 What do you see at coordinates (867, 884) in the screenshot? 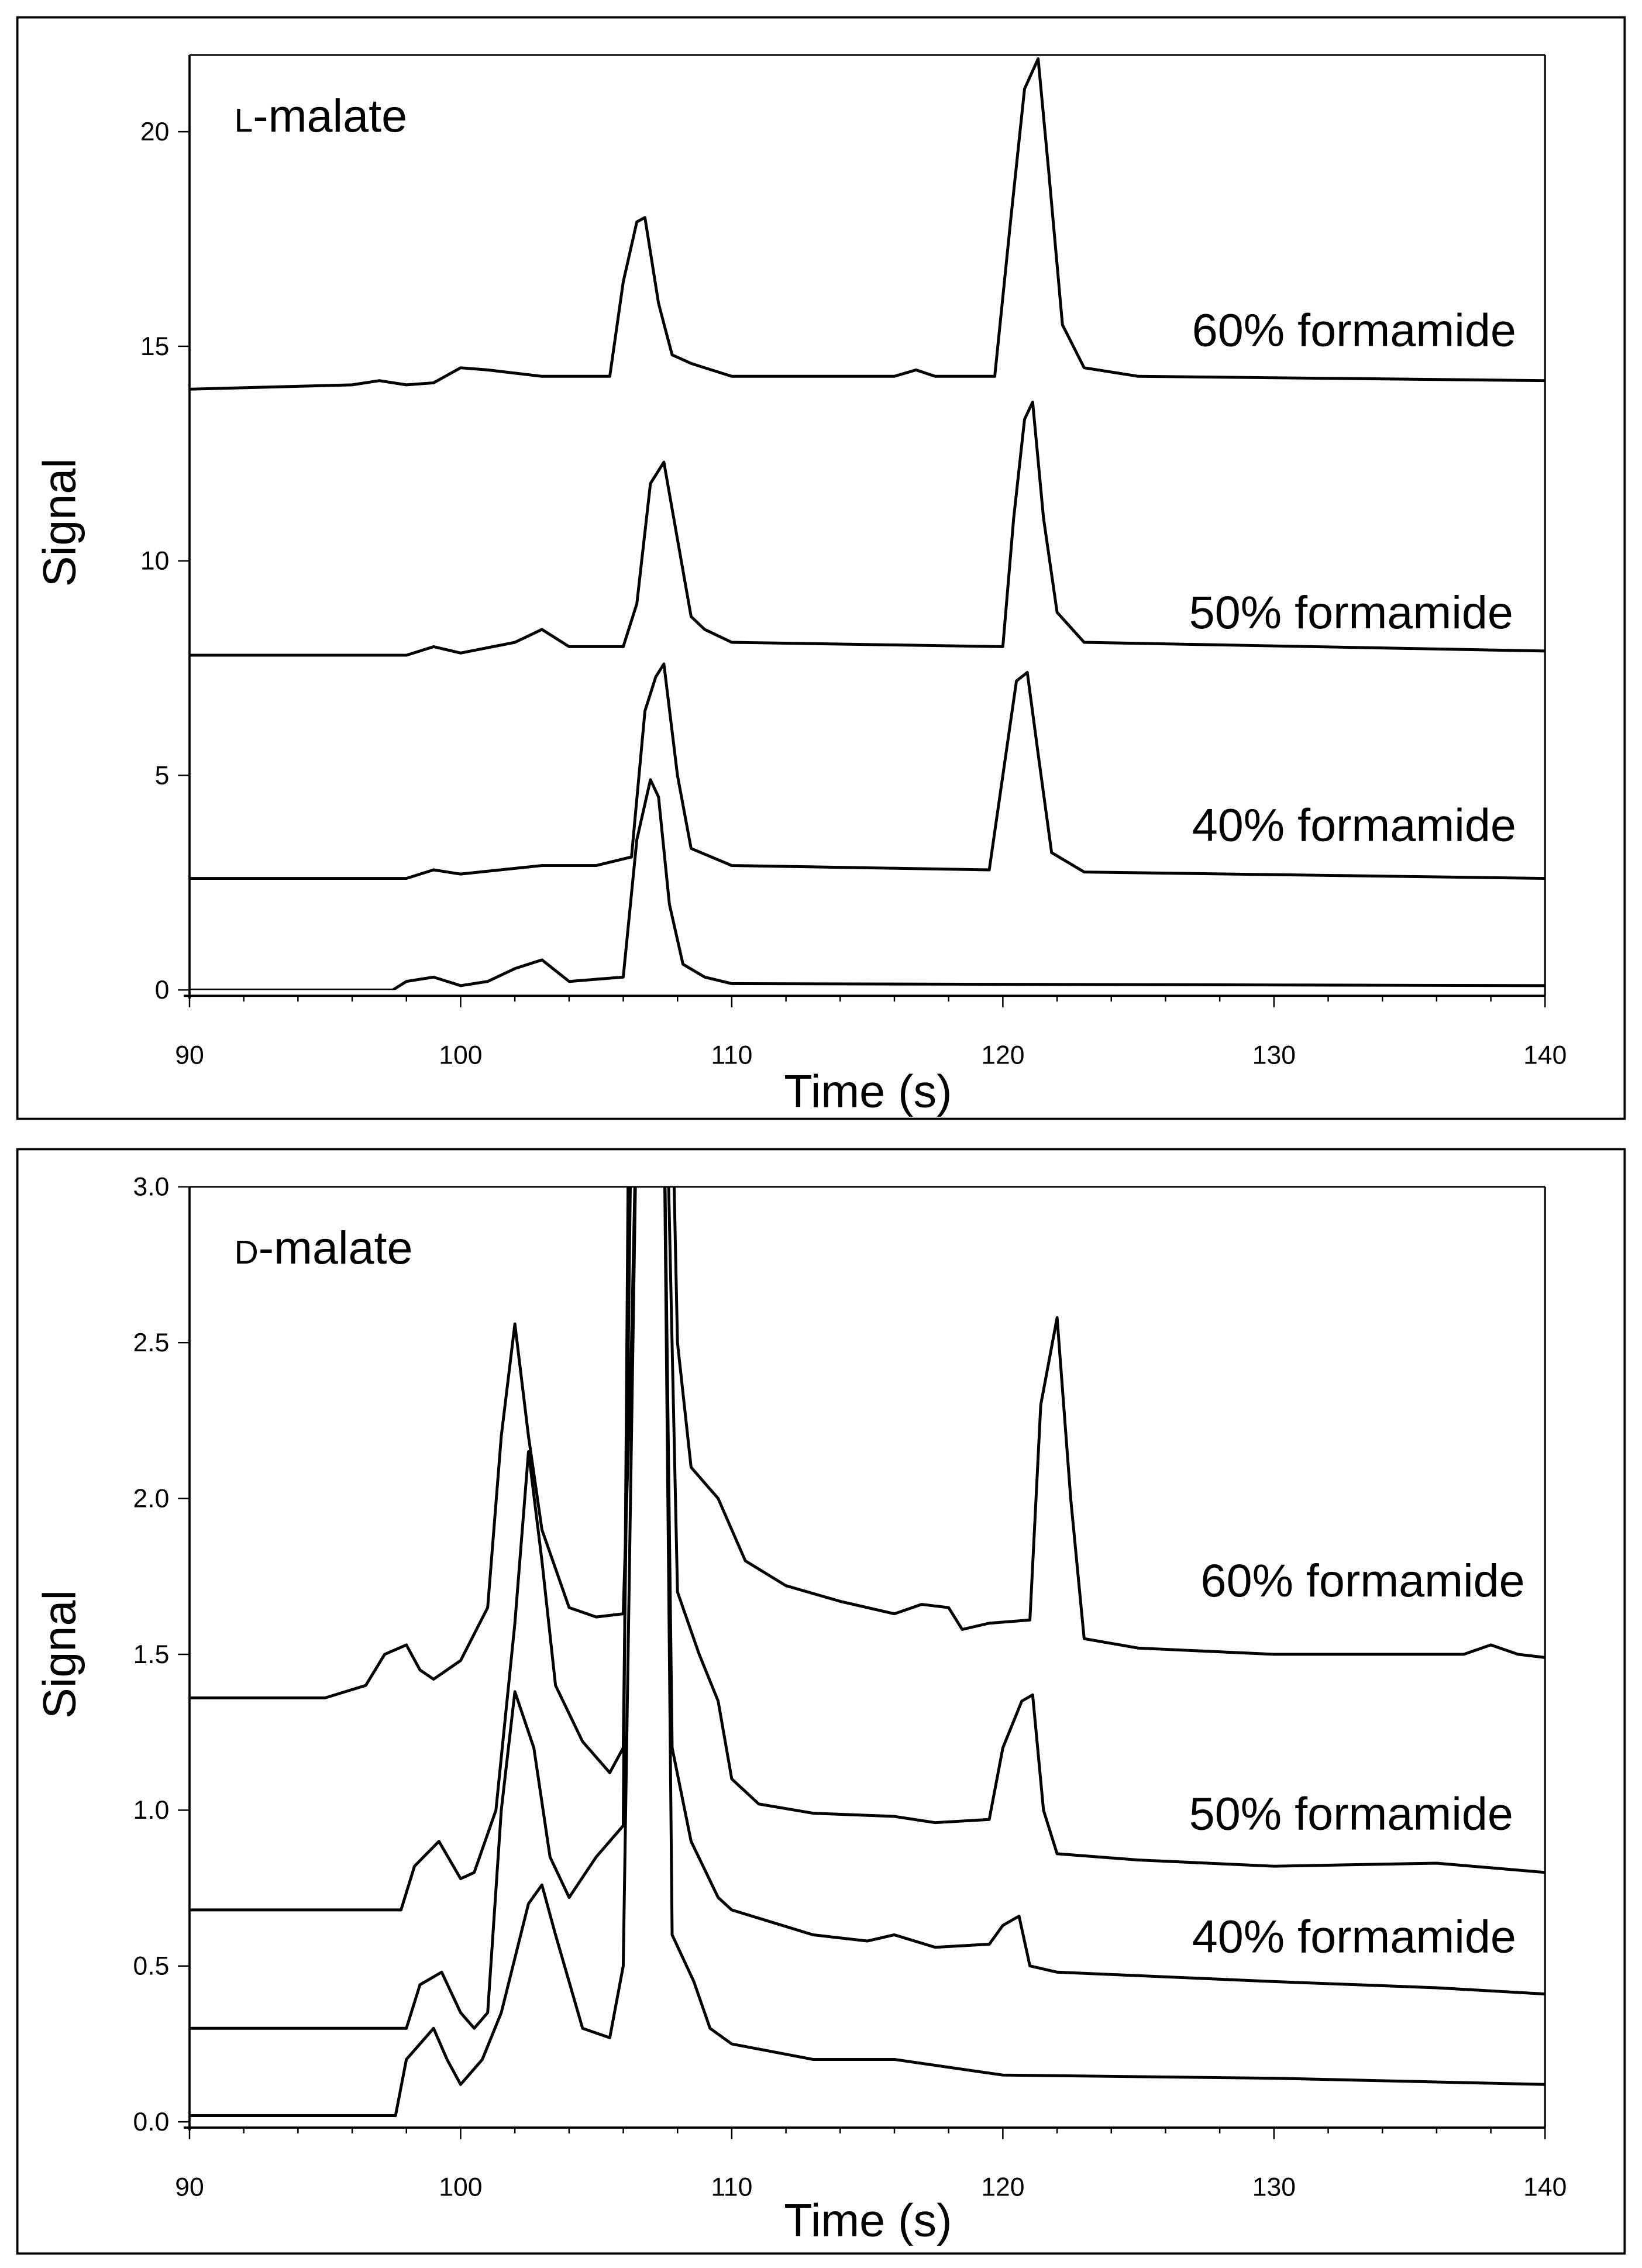
I see `series-line-baseline` at bounding box center [867, 884].